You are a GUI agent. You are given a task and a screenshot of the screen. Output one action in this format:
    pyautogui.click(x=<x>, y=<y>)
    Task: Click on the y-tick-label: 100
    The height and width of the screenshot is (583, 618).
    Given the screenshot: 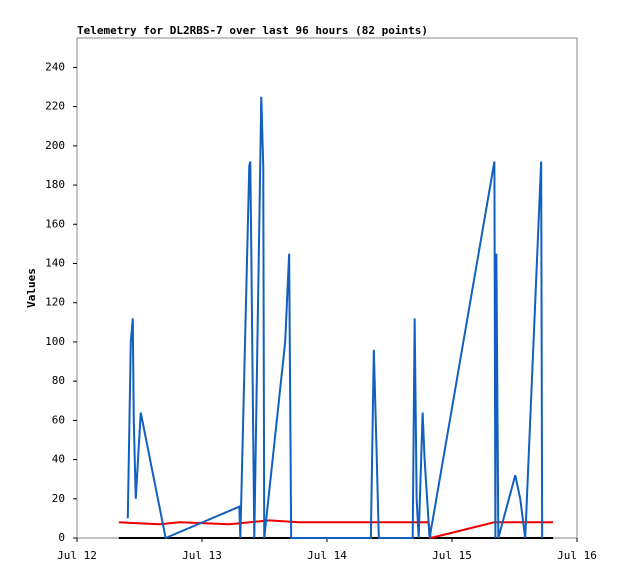 What is the action you would take?
    pyautogui.click(x=55, y=341)
    